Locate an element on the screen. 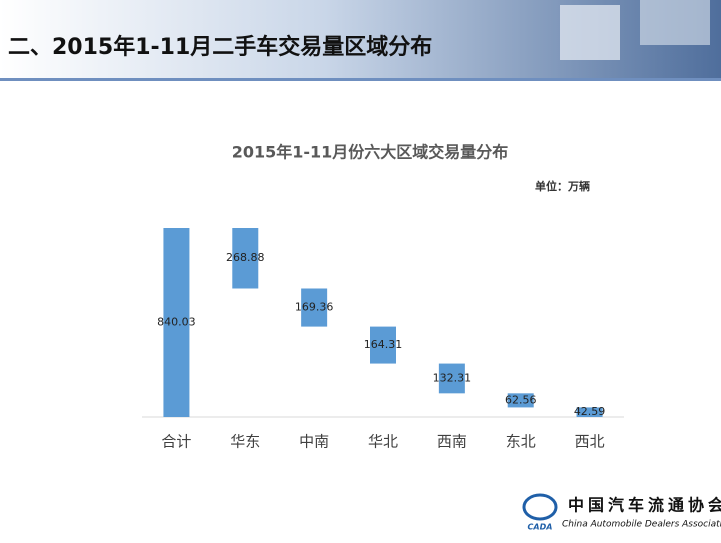 The width and height of the screenshot is (721, 543). logo-name: 中国汽车流通协会 is located at coordinates (644, 505).